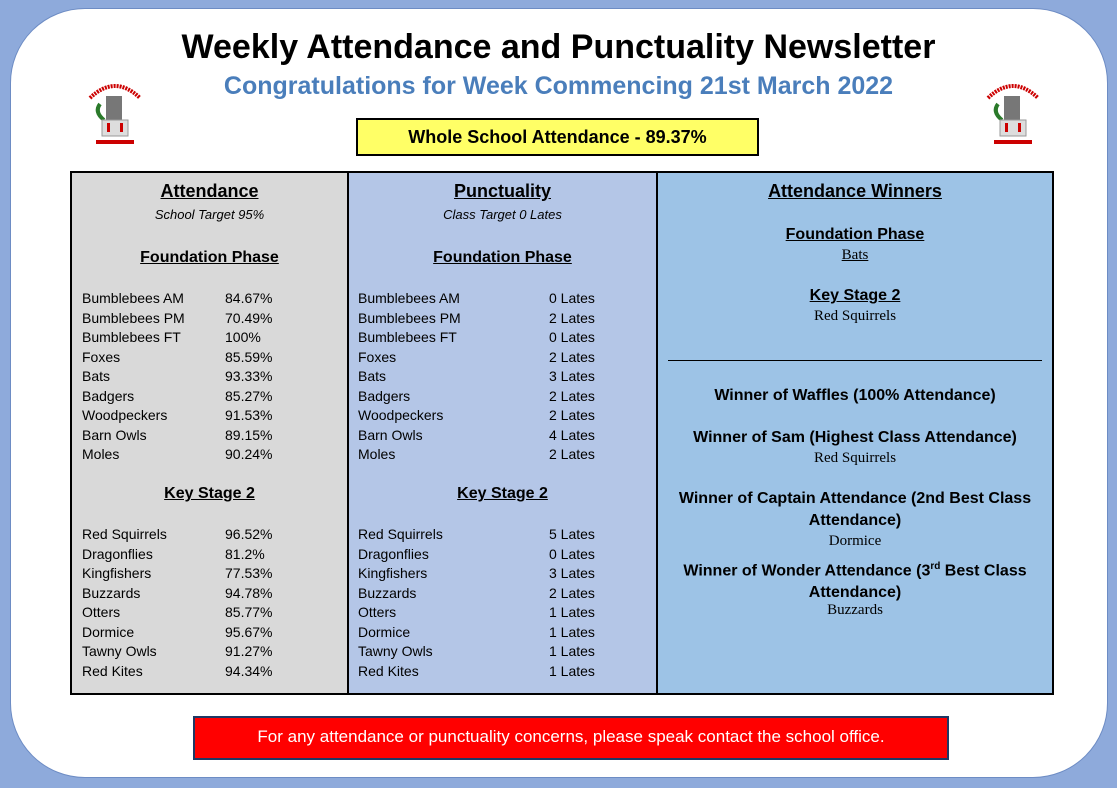  I want to click on class-name: Kingfishers, so click(117, 573).